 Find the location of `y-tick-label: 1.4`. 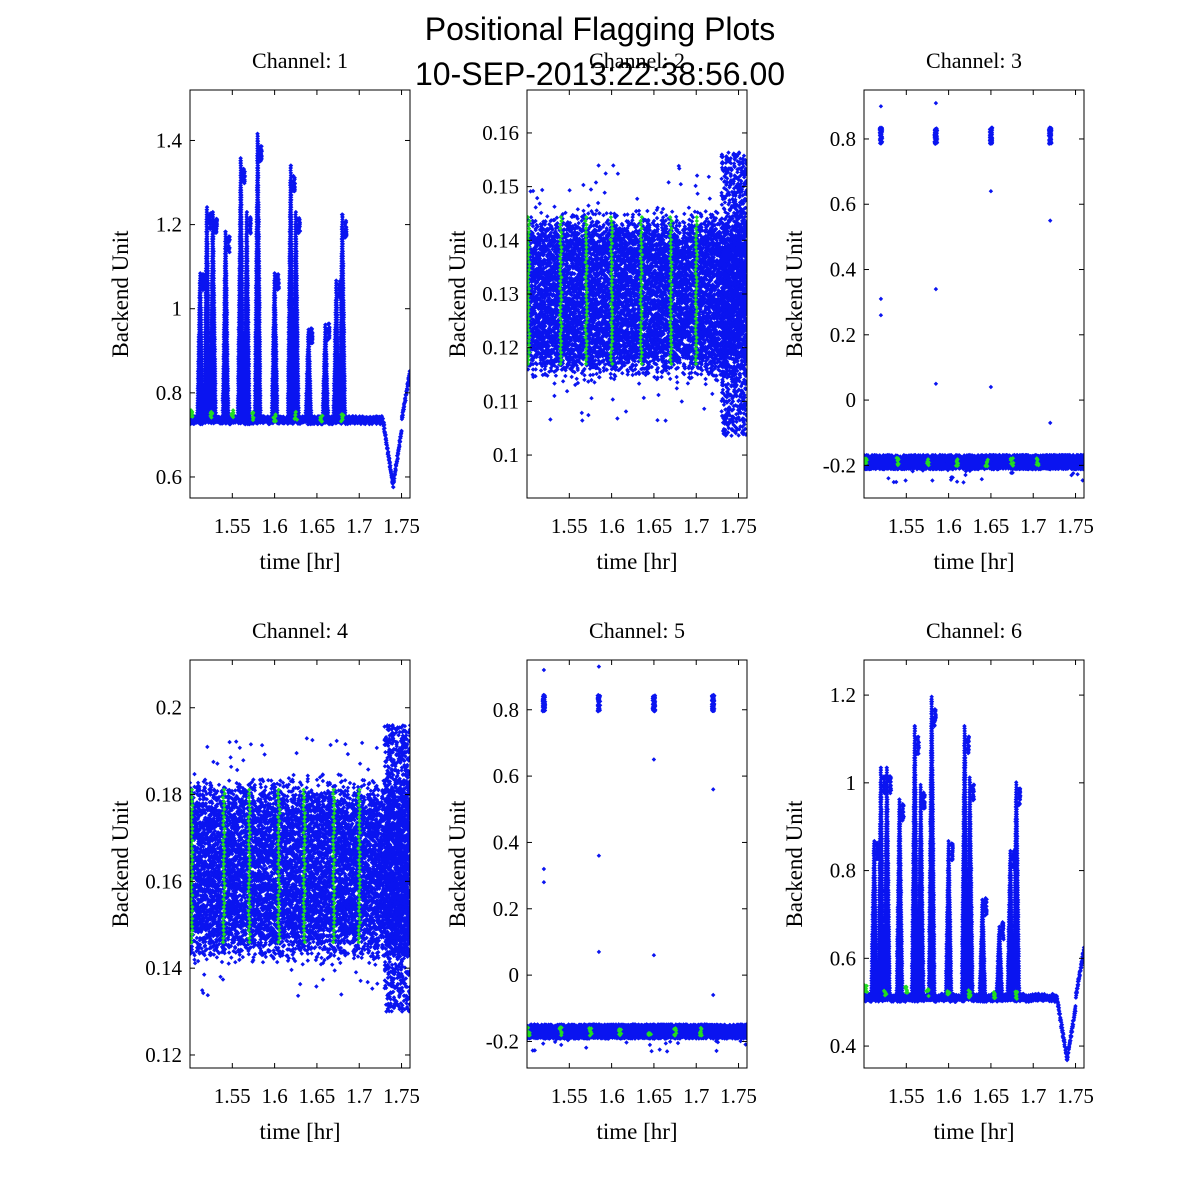

y-tick-label: 1.4 is located at coordinates (169, 140).